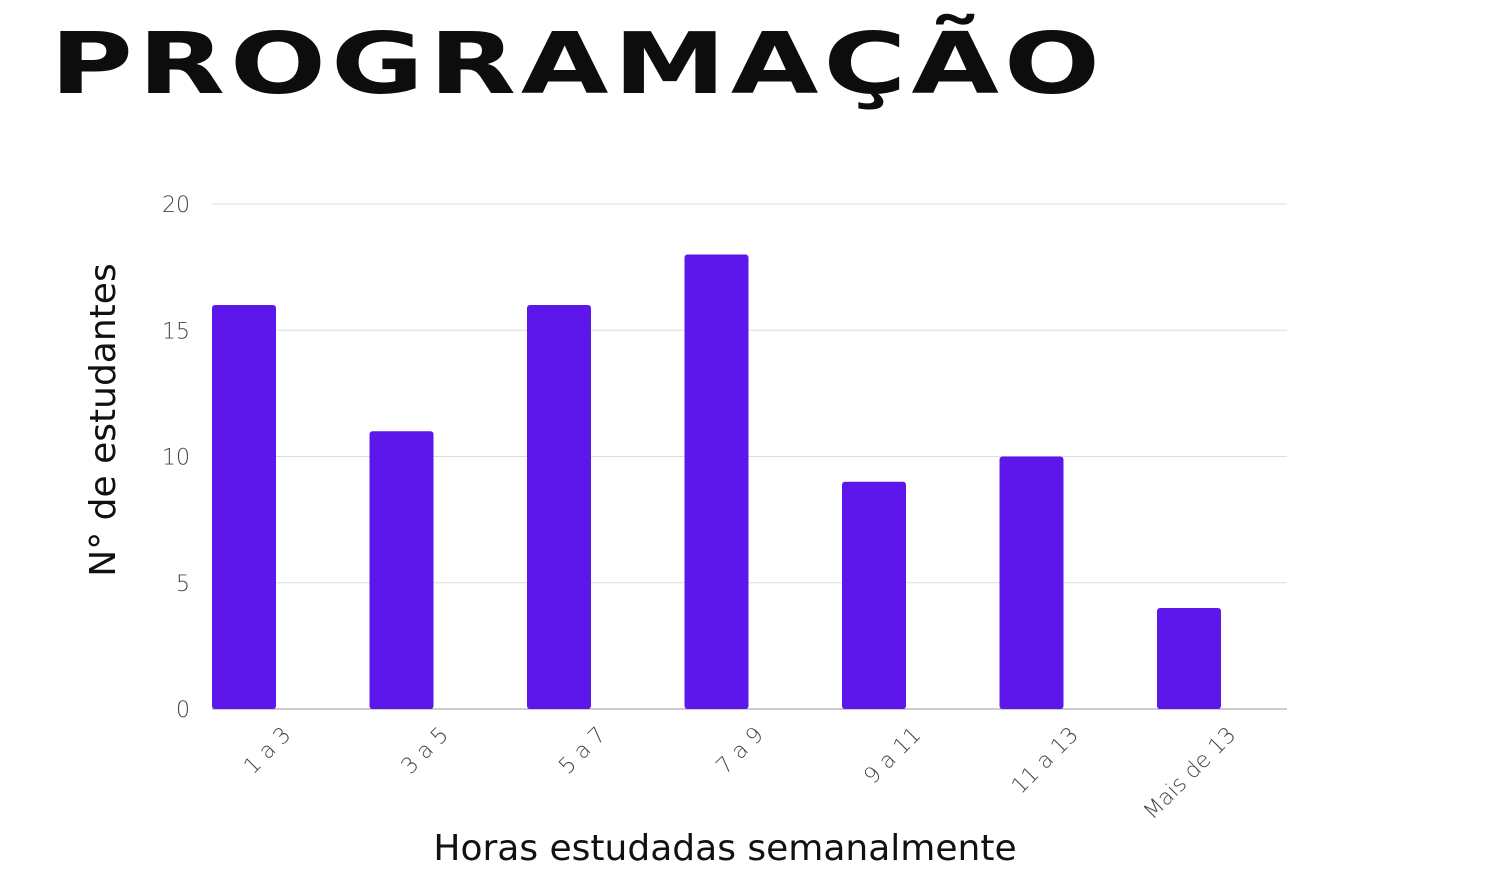 This screenshot has height=881, width=1492. Describe the element at coordinates (176, 205) in the screenshot. I see `y-tick-label: 20` at that location.